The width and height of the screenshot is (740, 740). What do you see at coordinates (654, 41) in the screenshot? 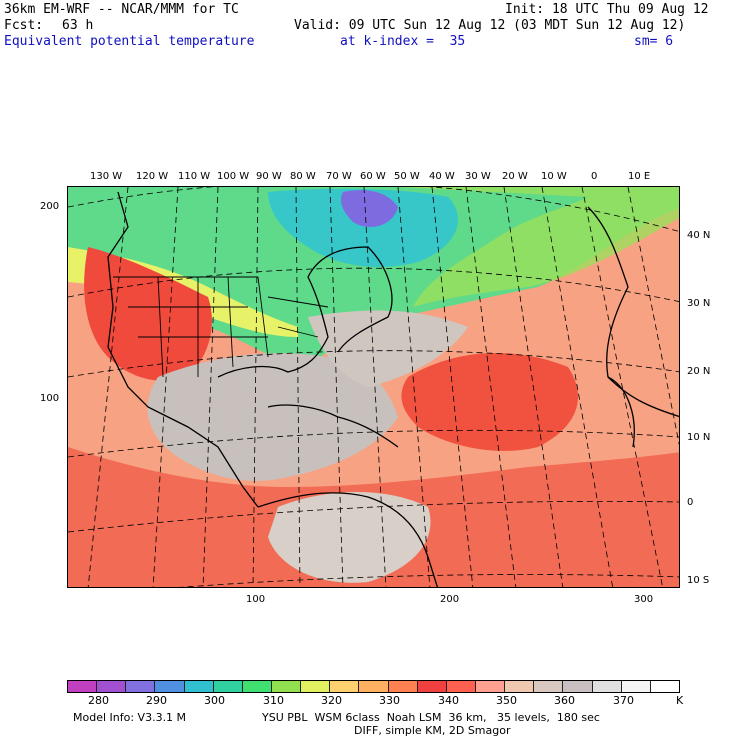
I see `smoothing: sm= 6` at bounding box center [654, 41].